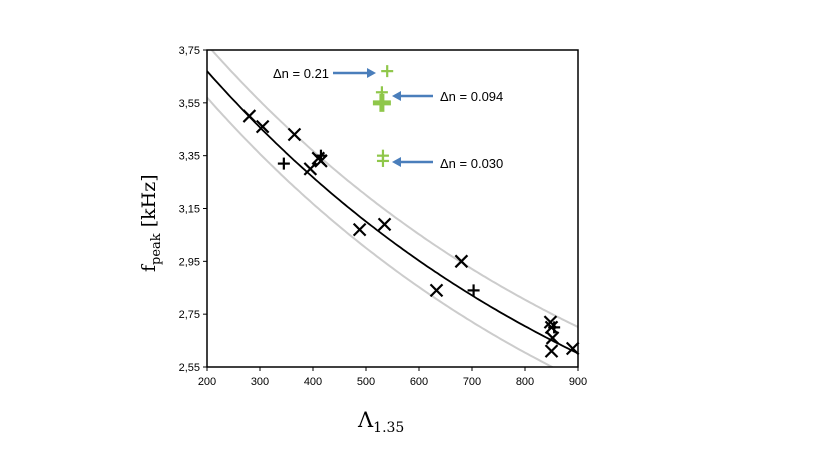  I want to click on annotation-dn-0094: Δn = 0.094, so click(471, 96).